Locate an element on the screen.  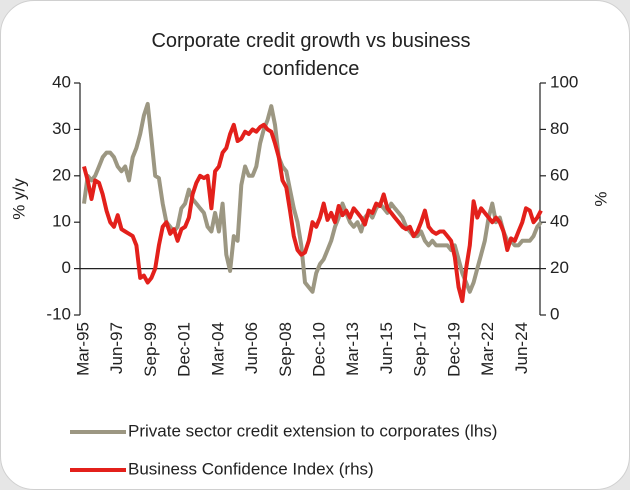
y-tick-label: 10 is located at coordinates (61, 221).